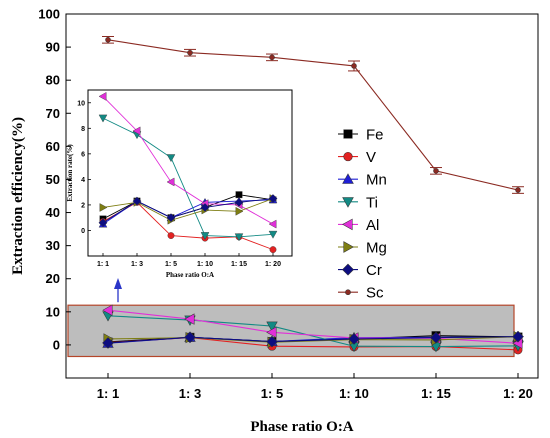 This screenshot has width=550, height=438. What do you see at coordinates (357, 157) in the screenshot?
I see `legend-entry-v: V` at bounding box center [357, 157].